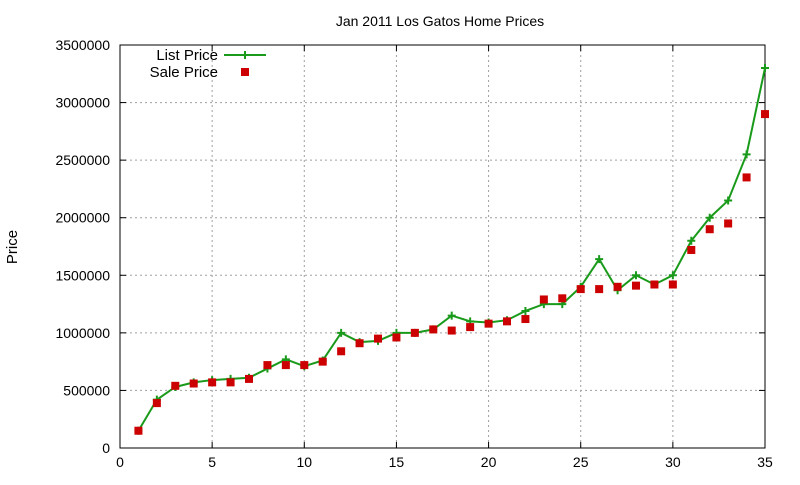 The width and height of the screenshot is (800, 485). Describe the element at coordinates (106, 448) in the screenshot. I see `y-tick-label: 0` at that location.